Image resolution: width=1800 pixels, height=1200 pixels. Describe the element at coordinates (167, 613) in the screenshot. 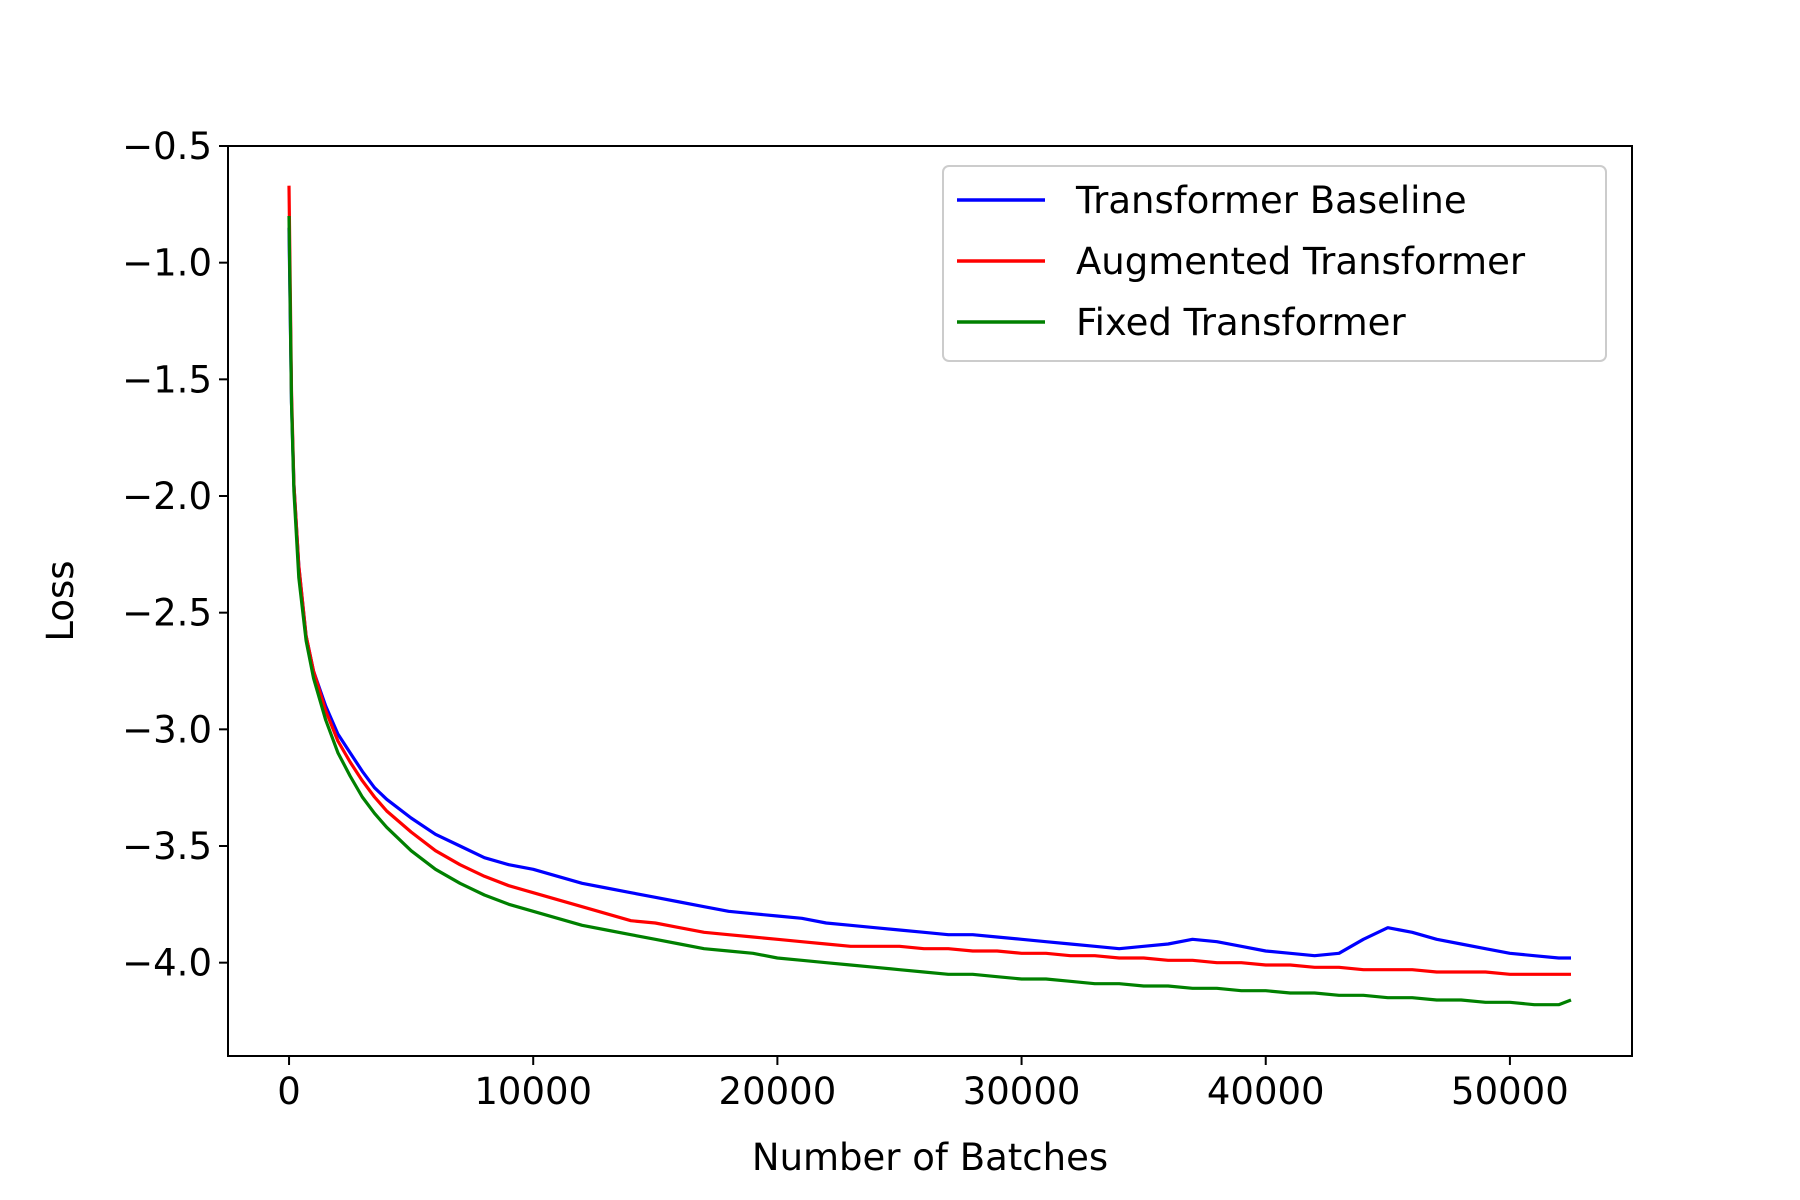

I see `y-tick-label: −2.5` at that location.